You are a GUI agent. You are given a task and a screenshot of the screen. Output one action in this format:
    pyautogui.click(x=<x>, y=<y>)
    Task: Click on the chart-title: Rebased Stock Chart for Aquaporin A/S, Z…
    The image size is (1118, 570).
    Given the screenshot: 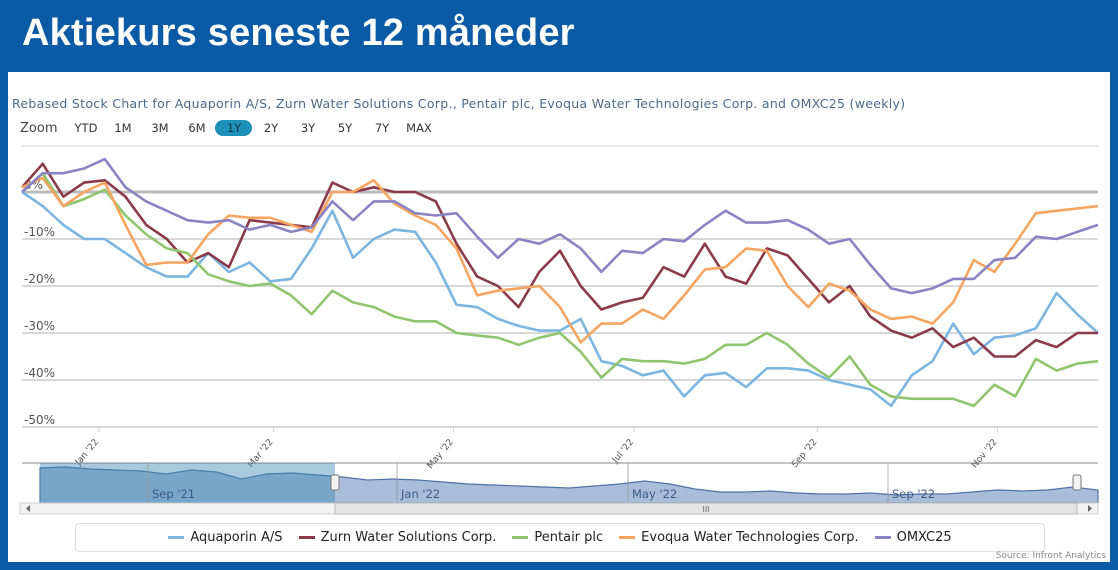 What is the action you would take?
    pyautogui.click(x=459, y=103)
    